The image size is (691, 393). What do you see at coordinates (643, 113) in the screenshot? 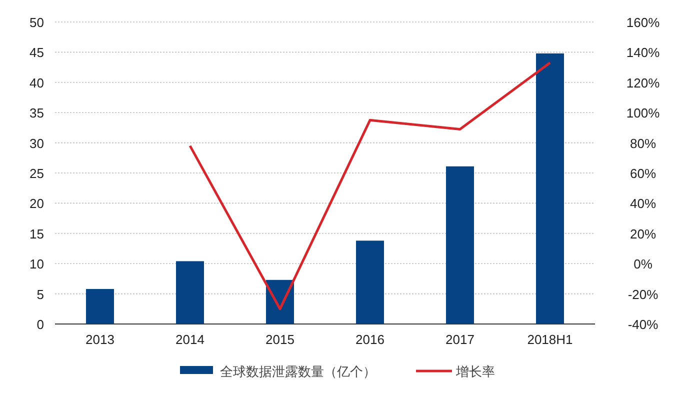
I see `y2-tick-label: 100%` at bounding box center [643, 113].